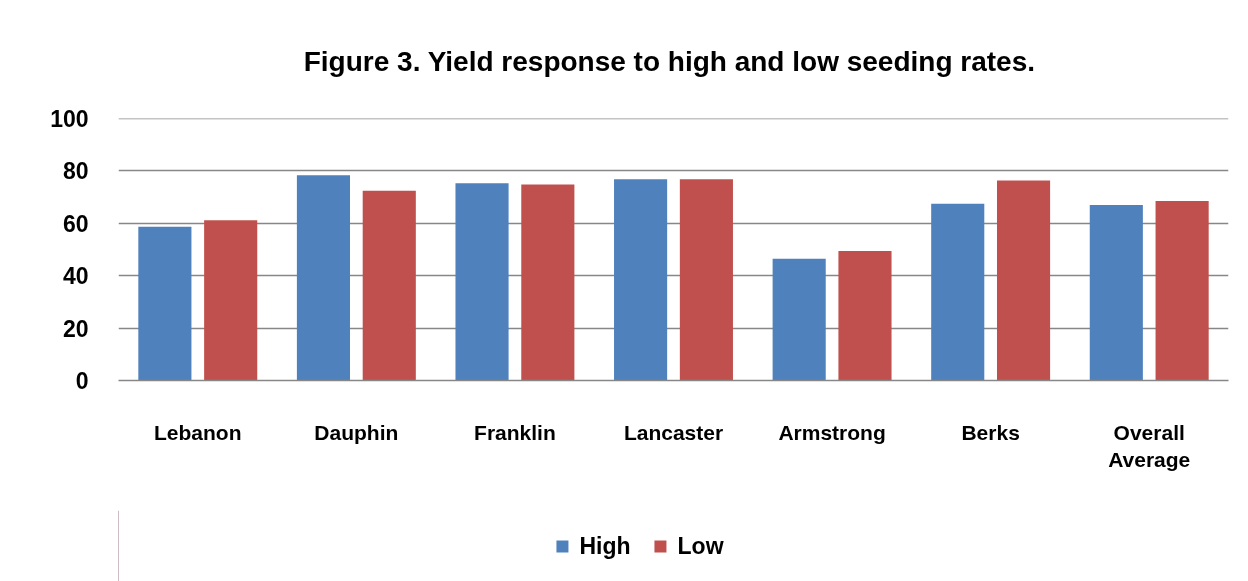 The image size is (1248, 581). Describe the element at coordinates (356, 432) in the screenshot. I see `x-tick-label: Dauphin` at that location.